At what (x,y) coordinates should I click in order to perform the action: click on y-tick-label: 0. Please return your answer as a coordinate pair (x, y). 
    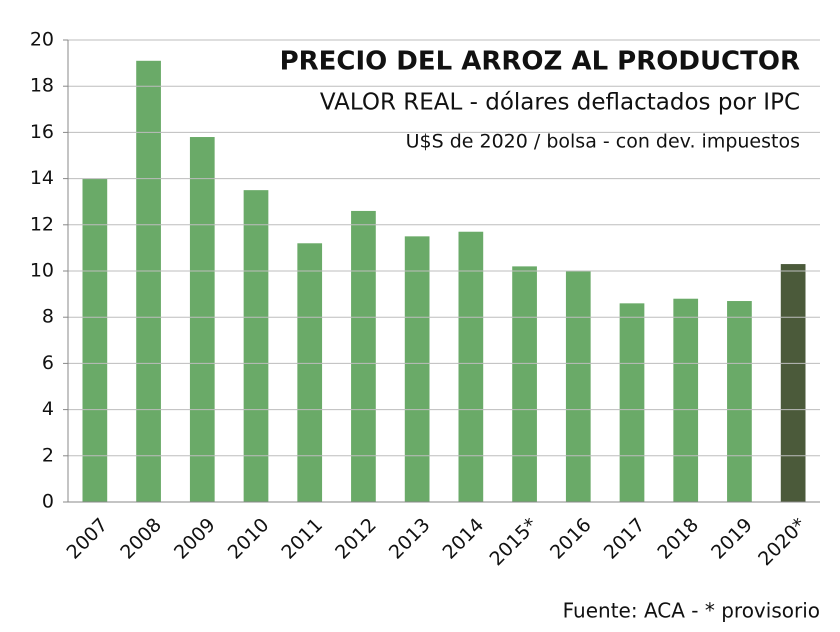
    Looking at the image, I should click on (48, 502).